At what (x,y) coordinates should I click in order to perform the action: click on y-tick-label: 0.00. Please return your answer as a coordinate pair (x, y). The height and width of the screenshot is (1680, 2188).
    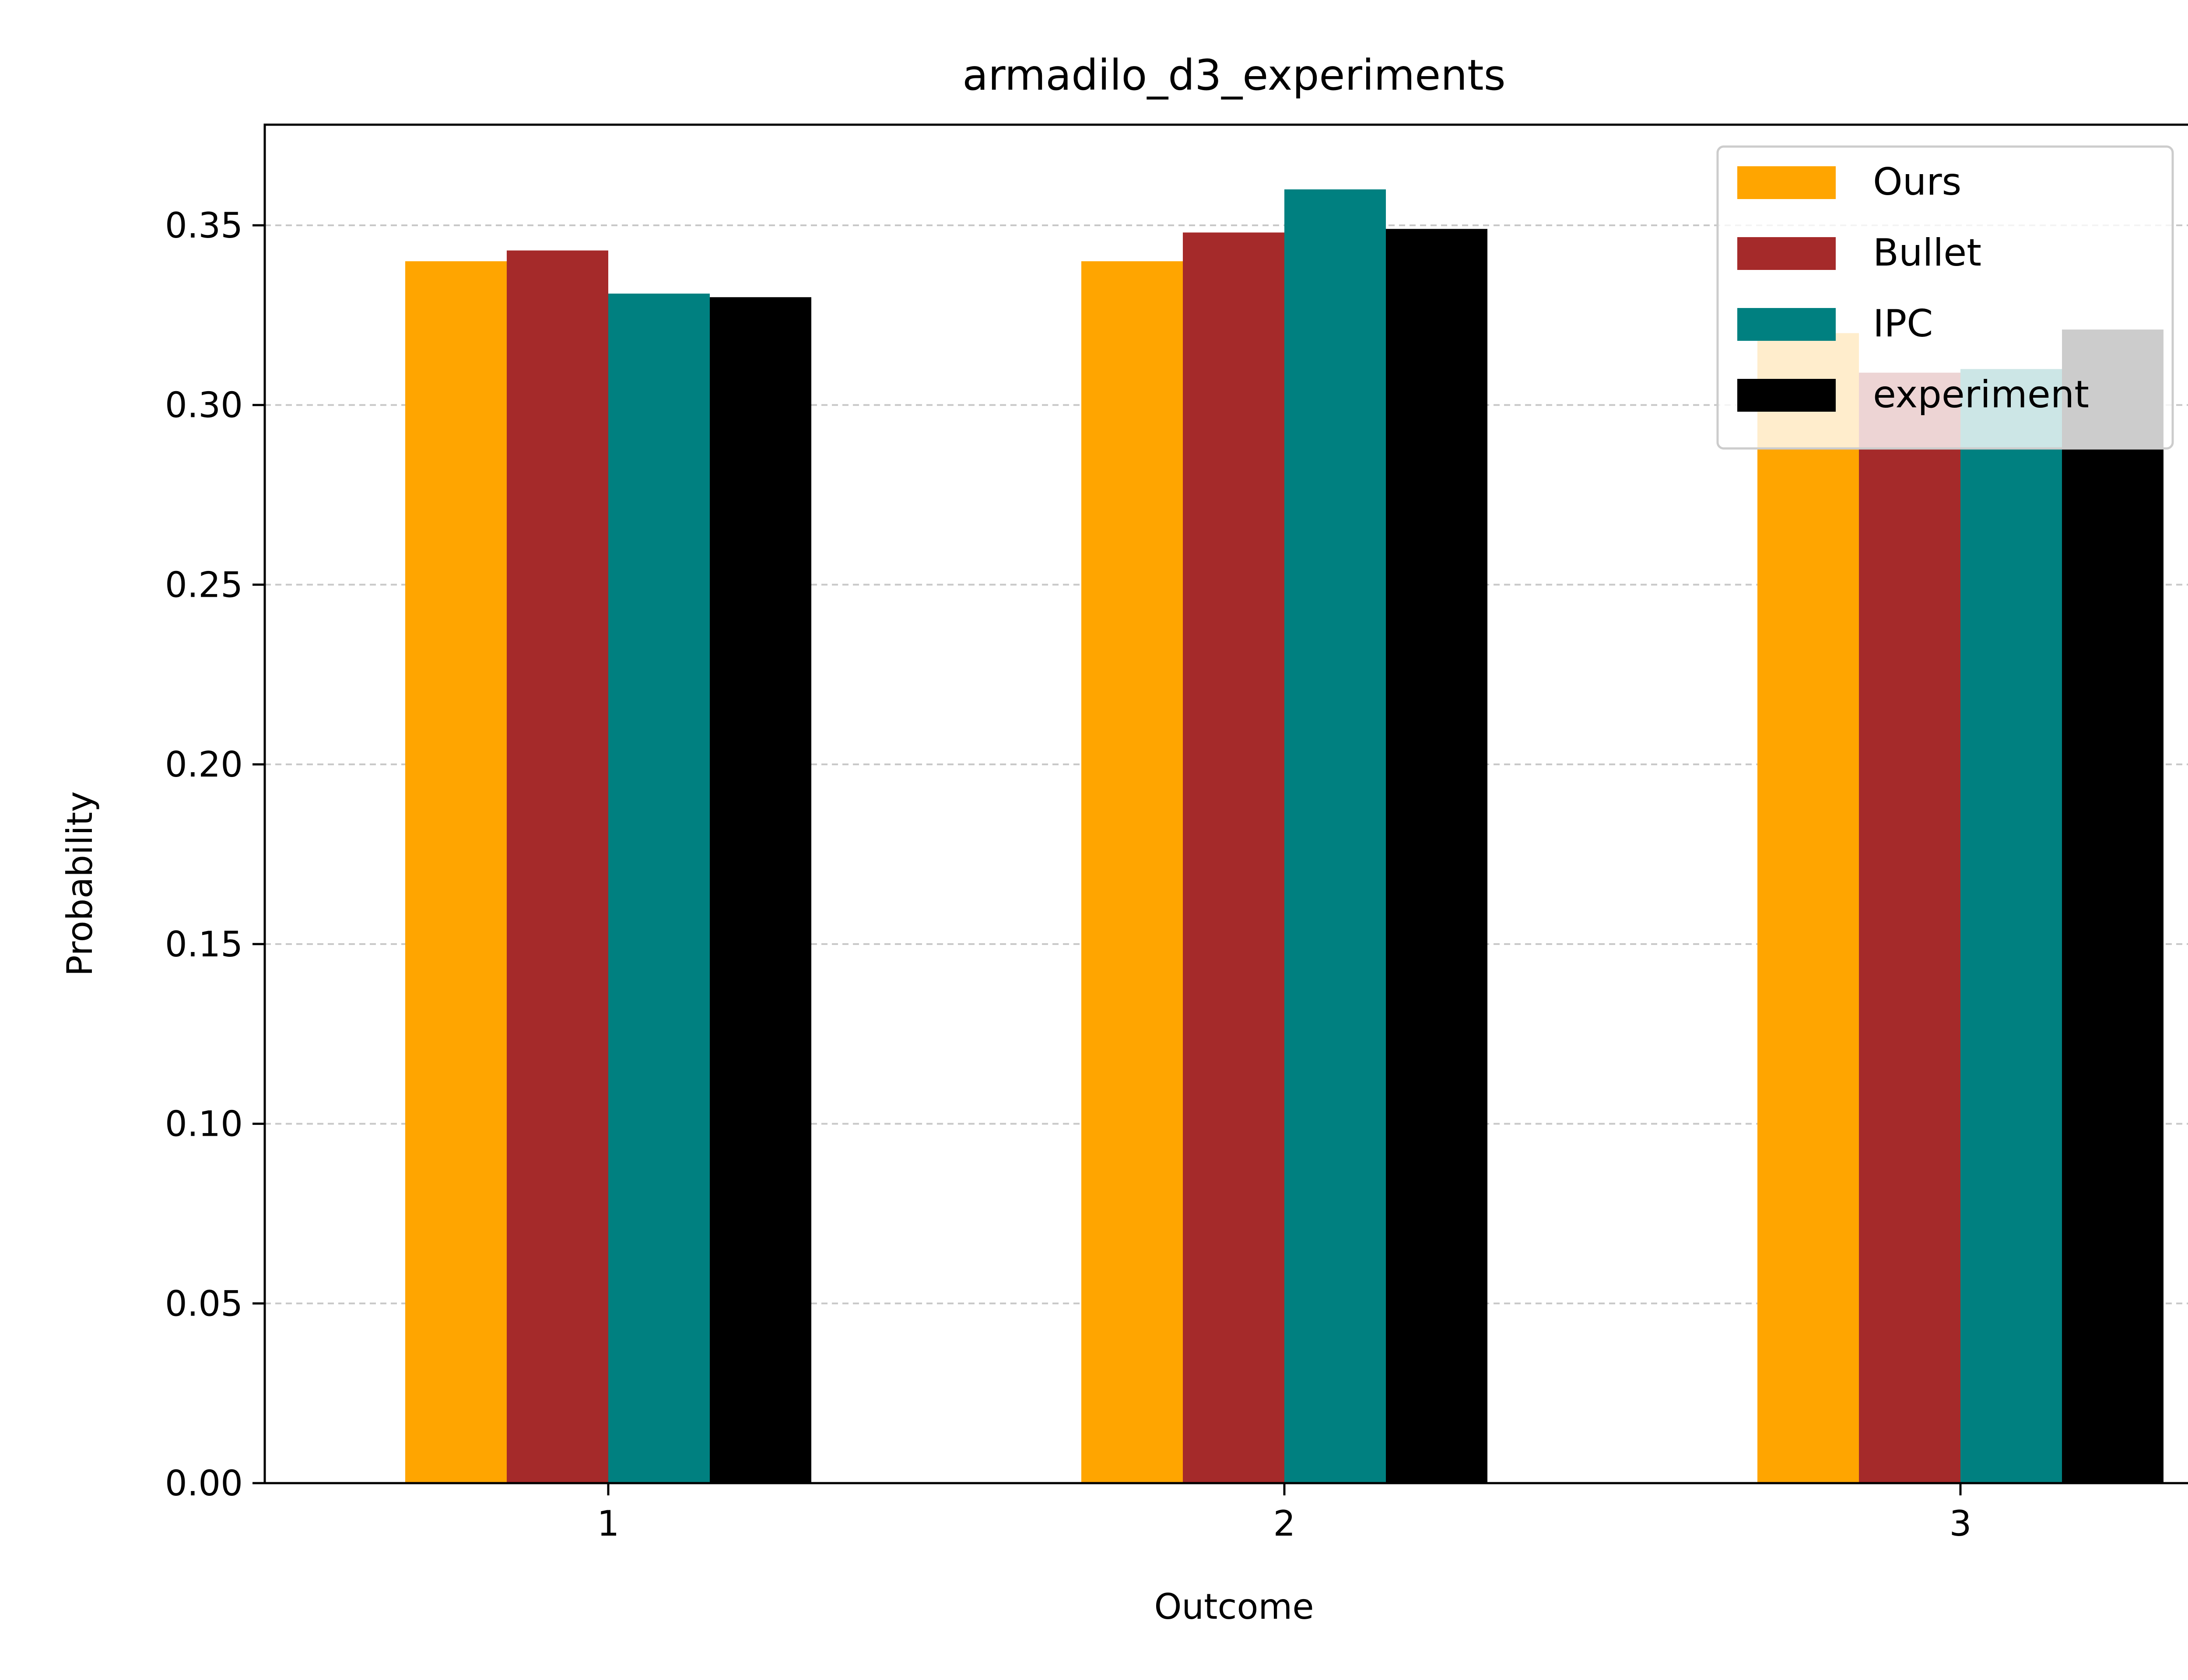
    Looking at the image, I should click on (204, 1483).